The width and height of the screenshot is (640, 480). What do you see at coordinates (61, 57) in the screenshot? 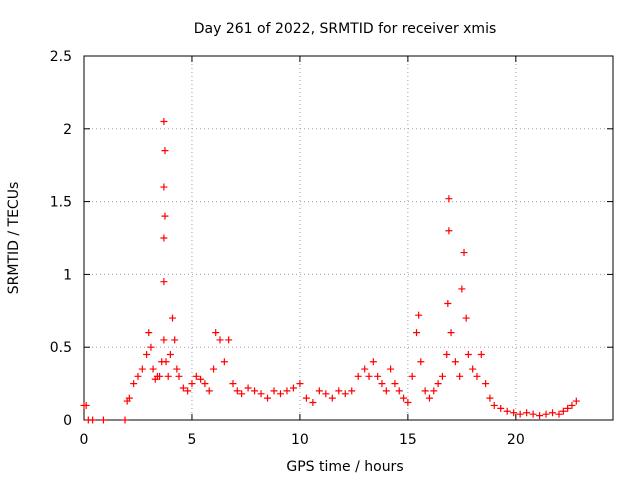
I see `y-tick-label: 2.5` at bounding box center [61, 57].